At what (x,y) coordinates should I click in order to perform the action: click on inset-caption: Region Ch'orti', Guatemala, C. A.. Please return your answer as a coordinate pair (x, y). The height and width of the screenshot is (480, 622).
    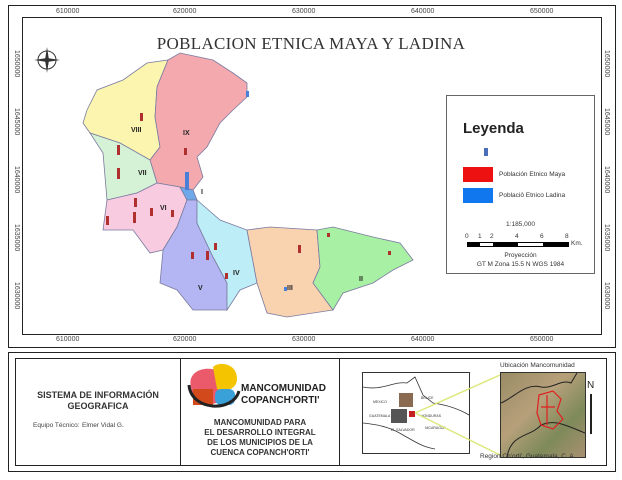
    Looking at the image, I should click on (528, 456).